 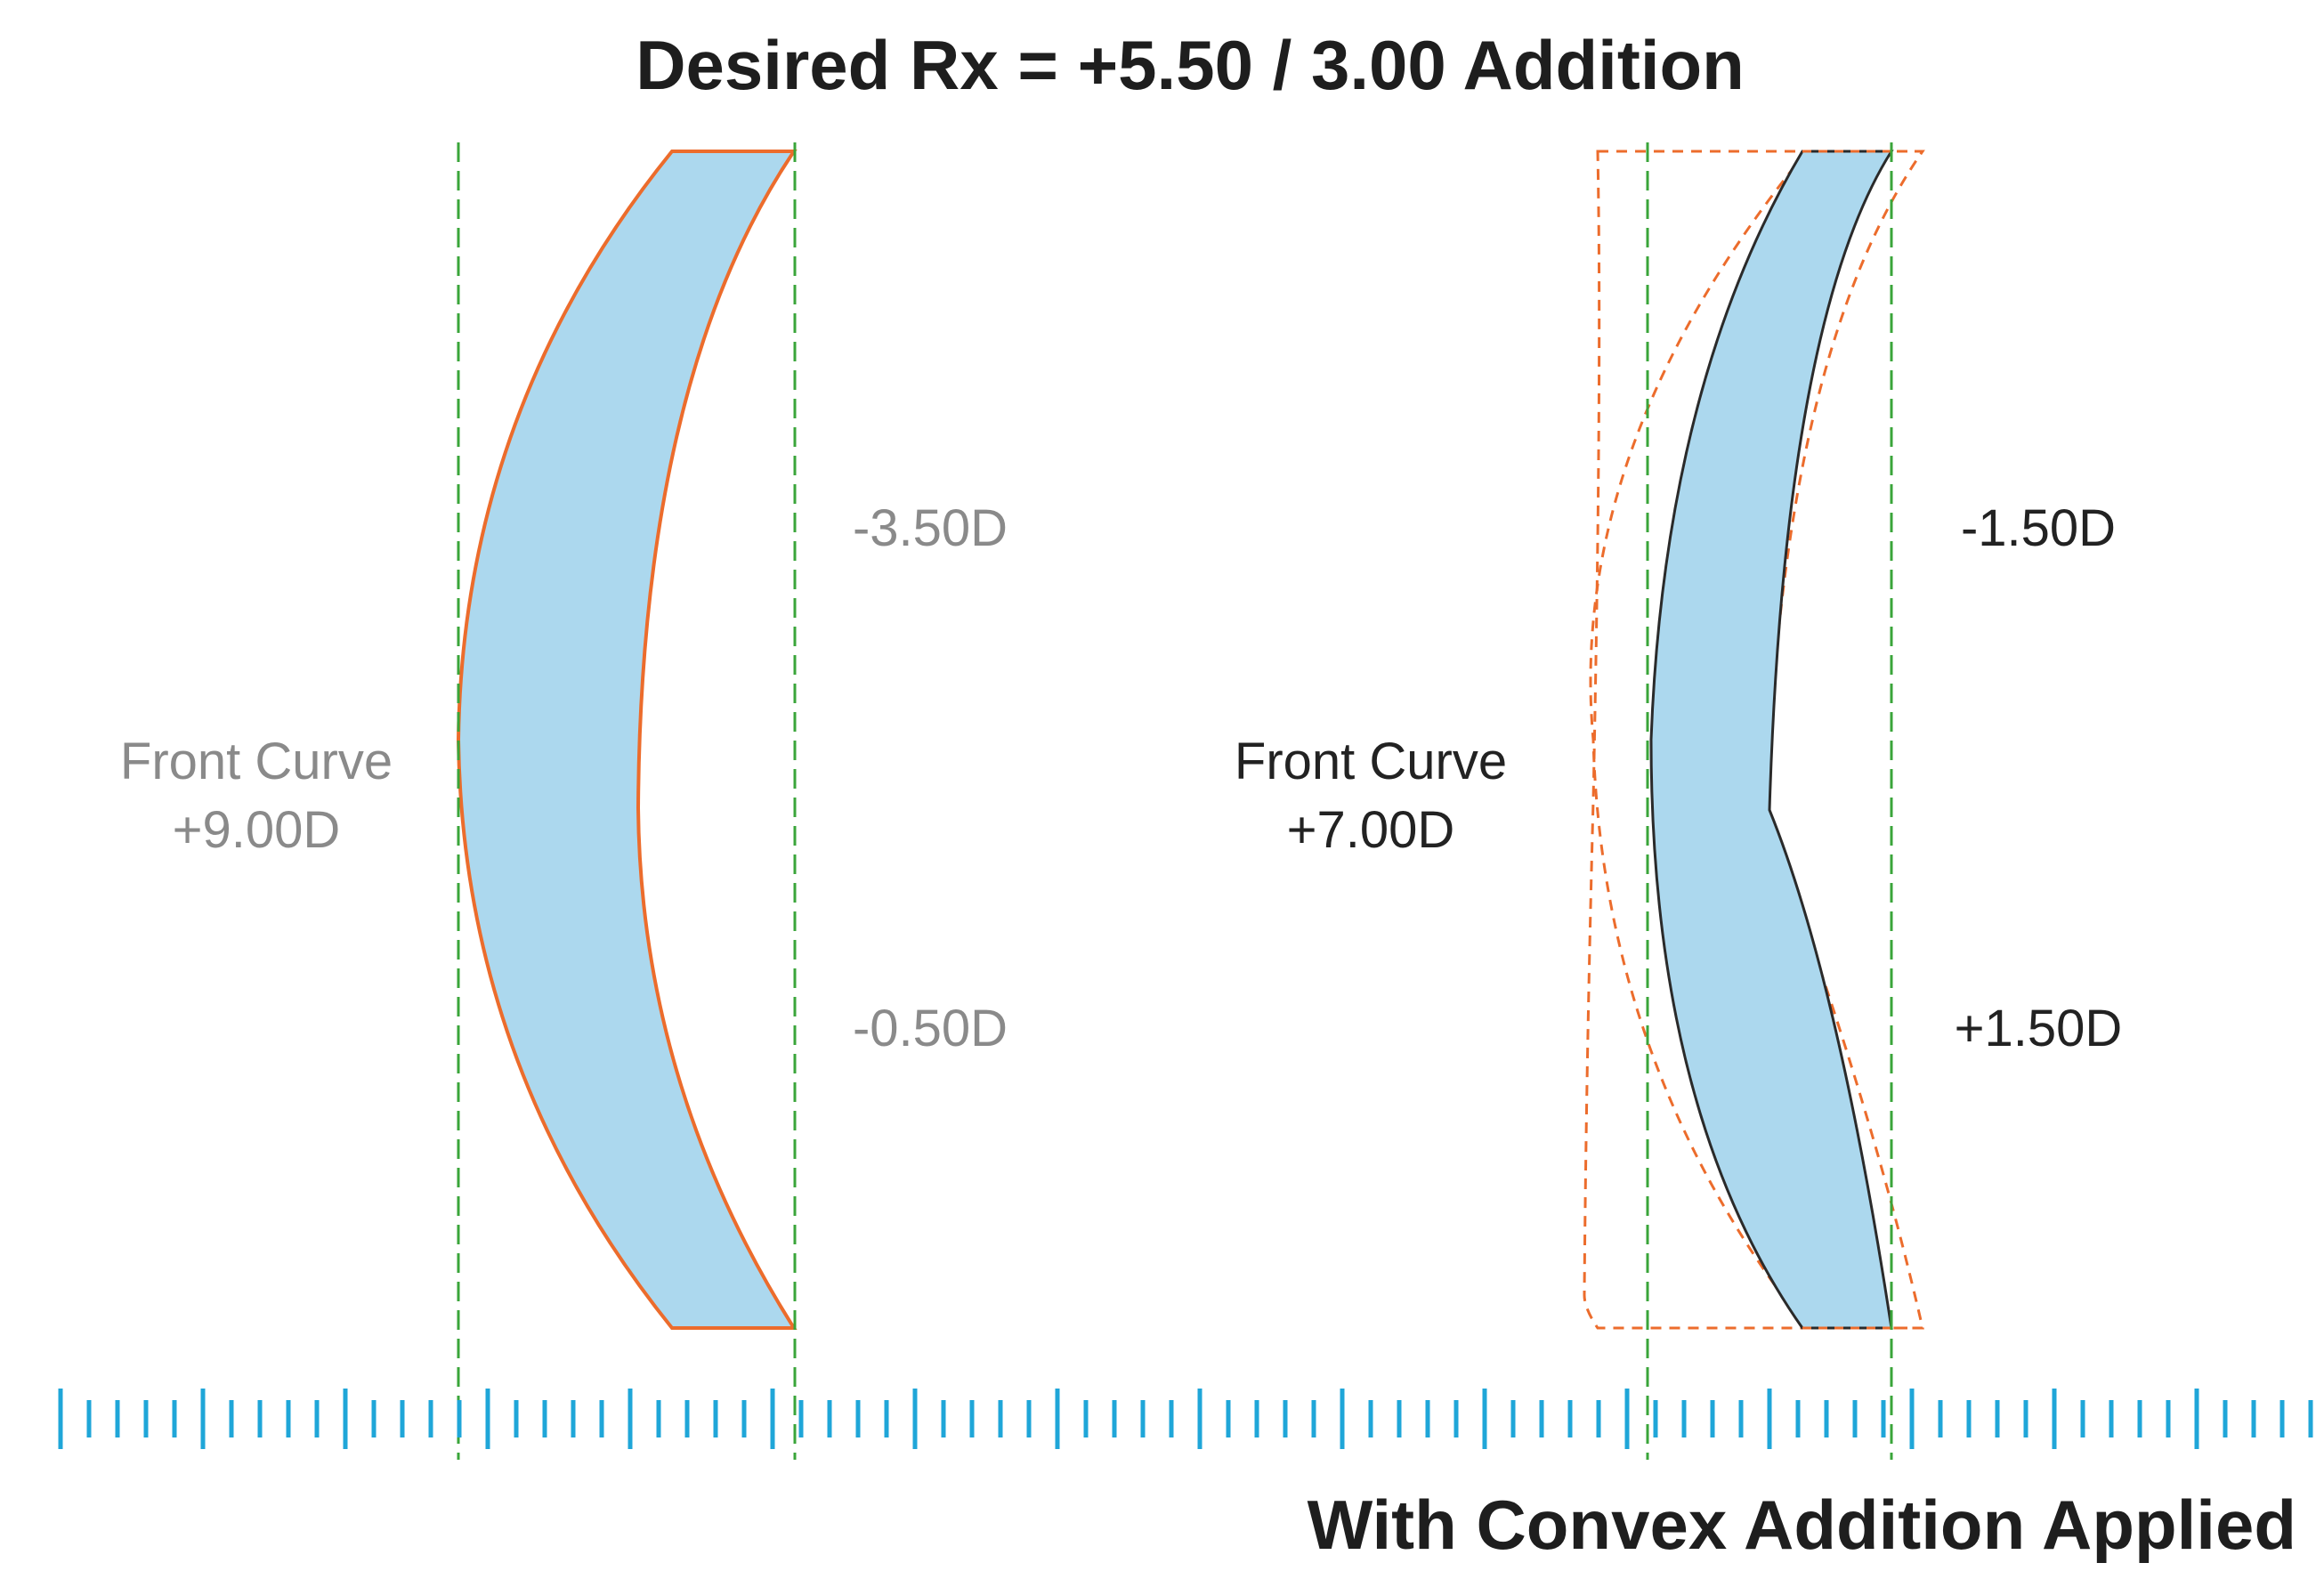 I want to click on ghost-lens-front, so click(x=1699, y=739).